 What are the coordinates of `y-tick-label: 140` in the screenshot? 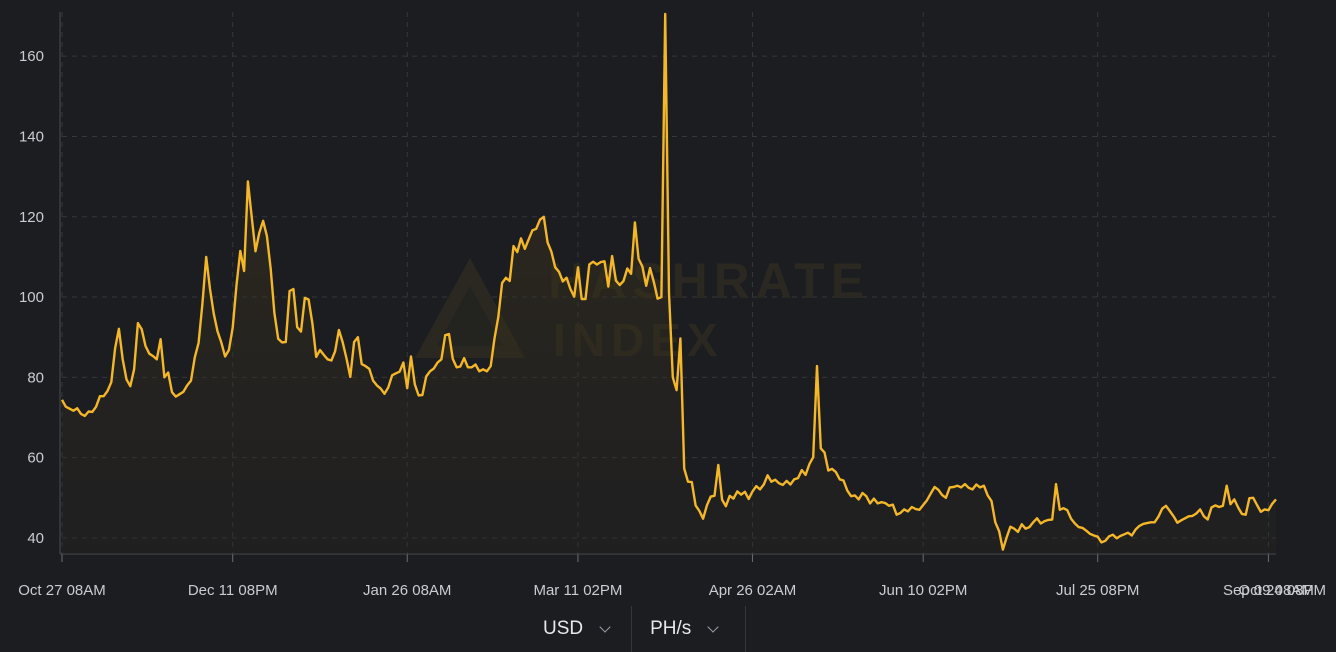 It's located at (31, 136).